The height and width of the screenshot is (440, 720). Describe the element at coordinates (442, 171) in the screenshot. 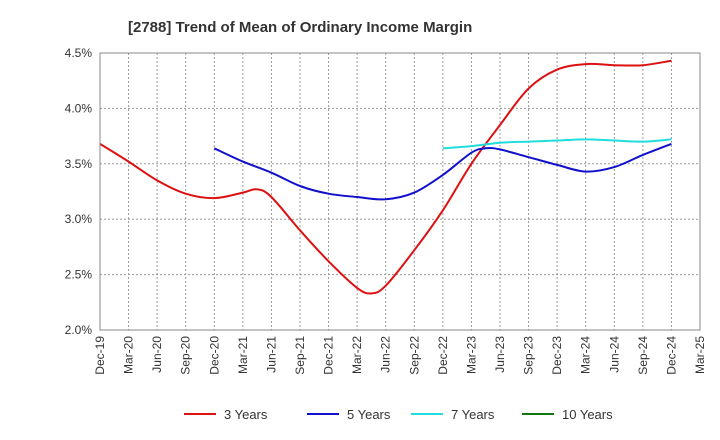

I see `series-line-5-years` at that location.